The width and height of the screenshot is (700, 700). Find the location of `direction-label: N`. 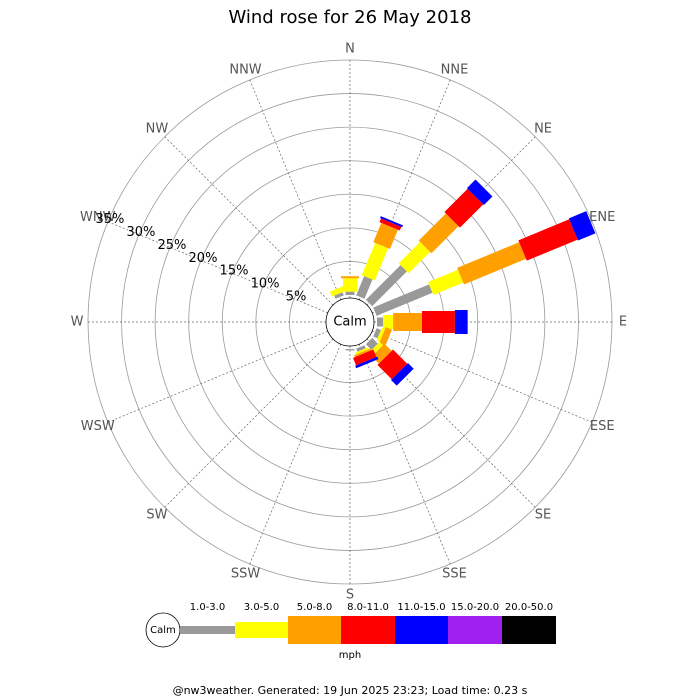

direction-label: N is located at coordinates (350, 49).